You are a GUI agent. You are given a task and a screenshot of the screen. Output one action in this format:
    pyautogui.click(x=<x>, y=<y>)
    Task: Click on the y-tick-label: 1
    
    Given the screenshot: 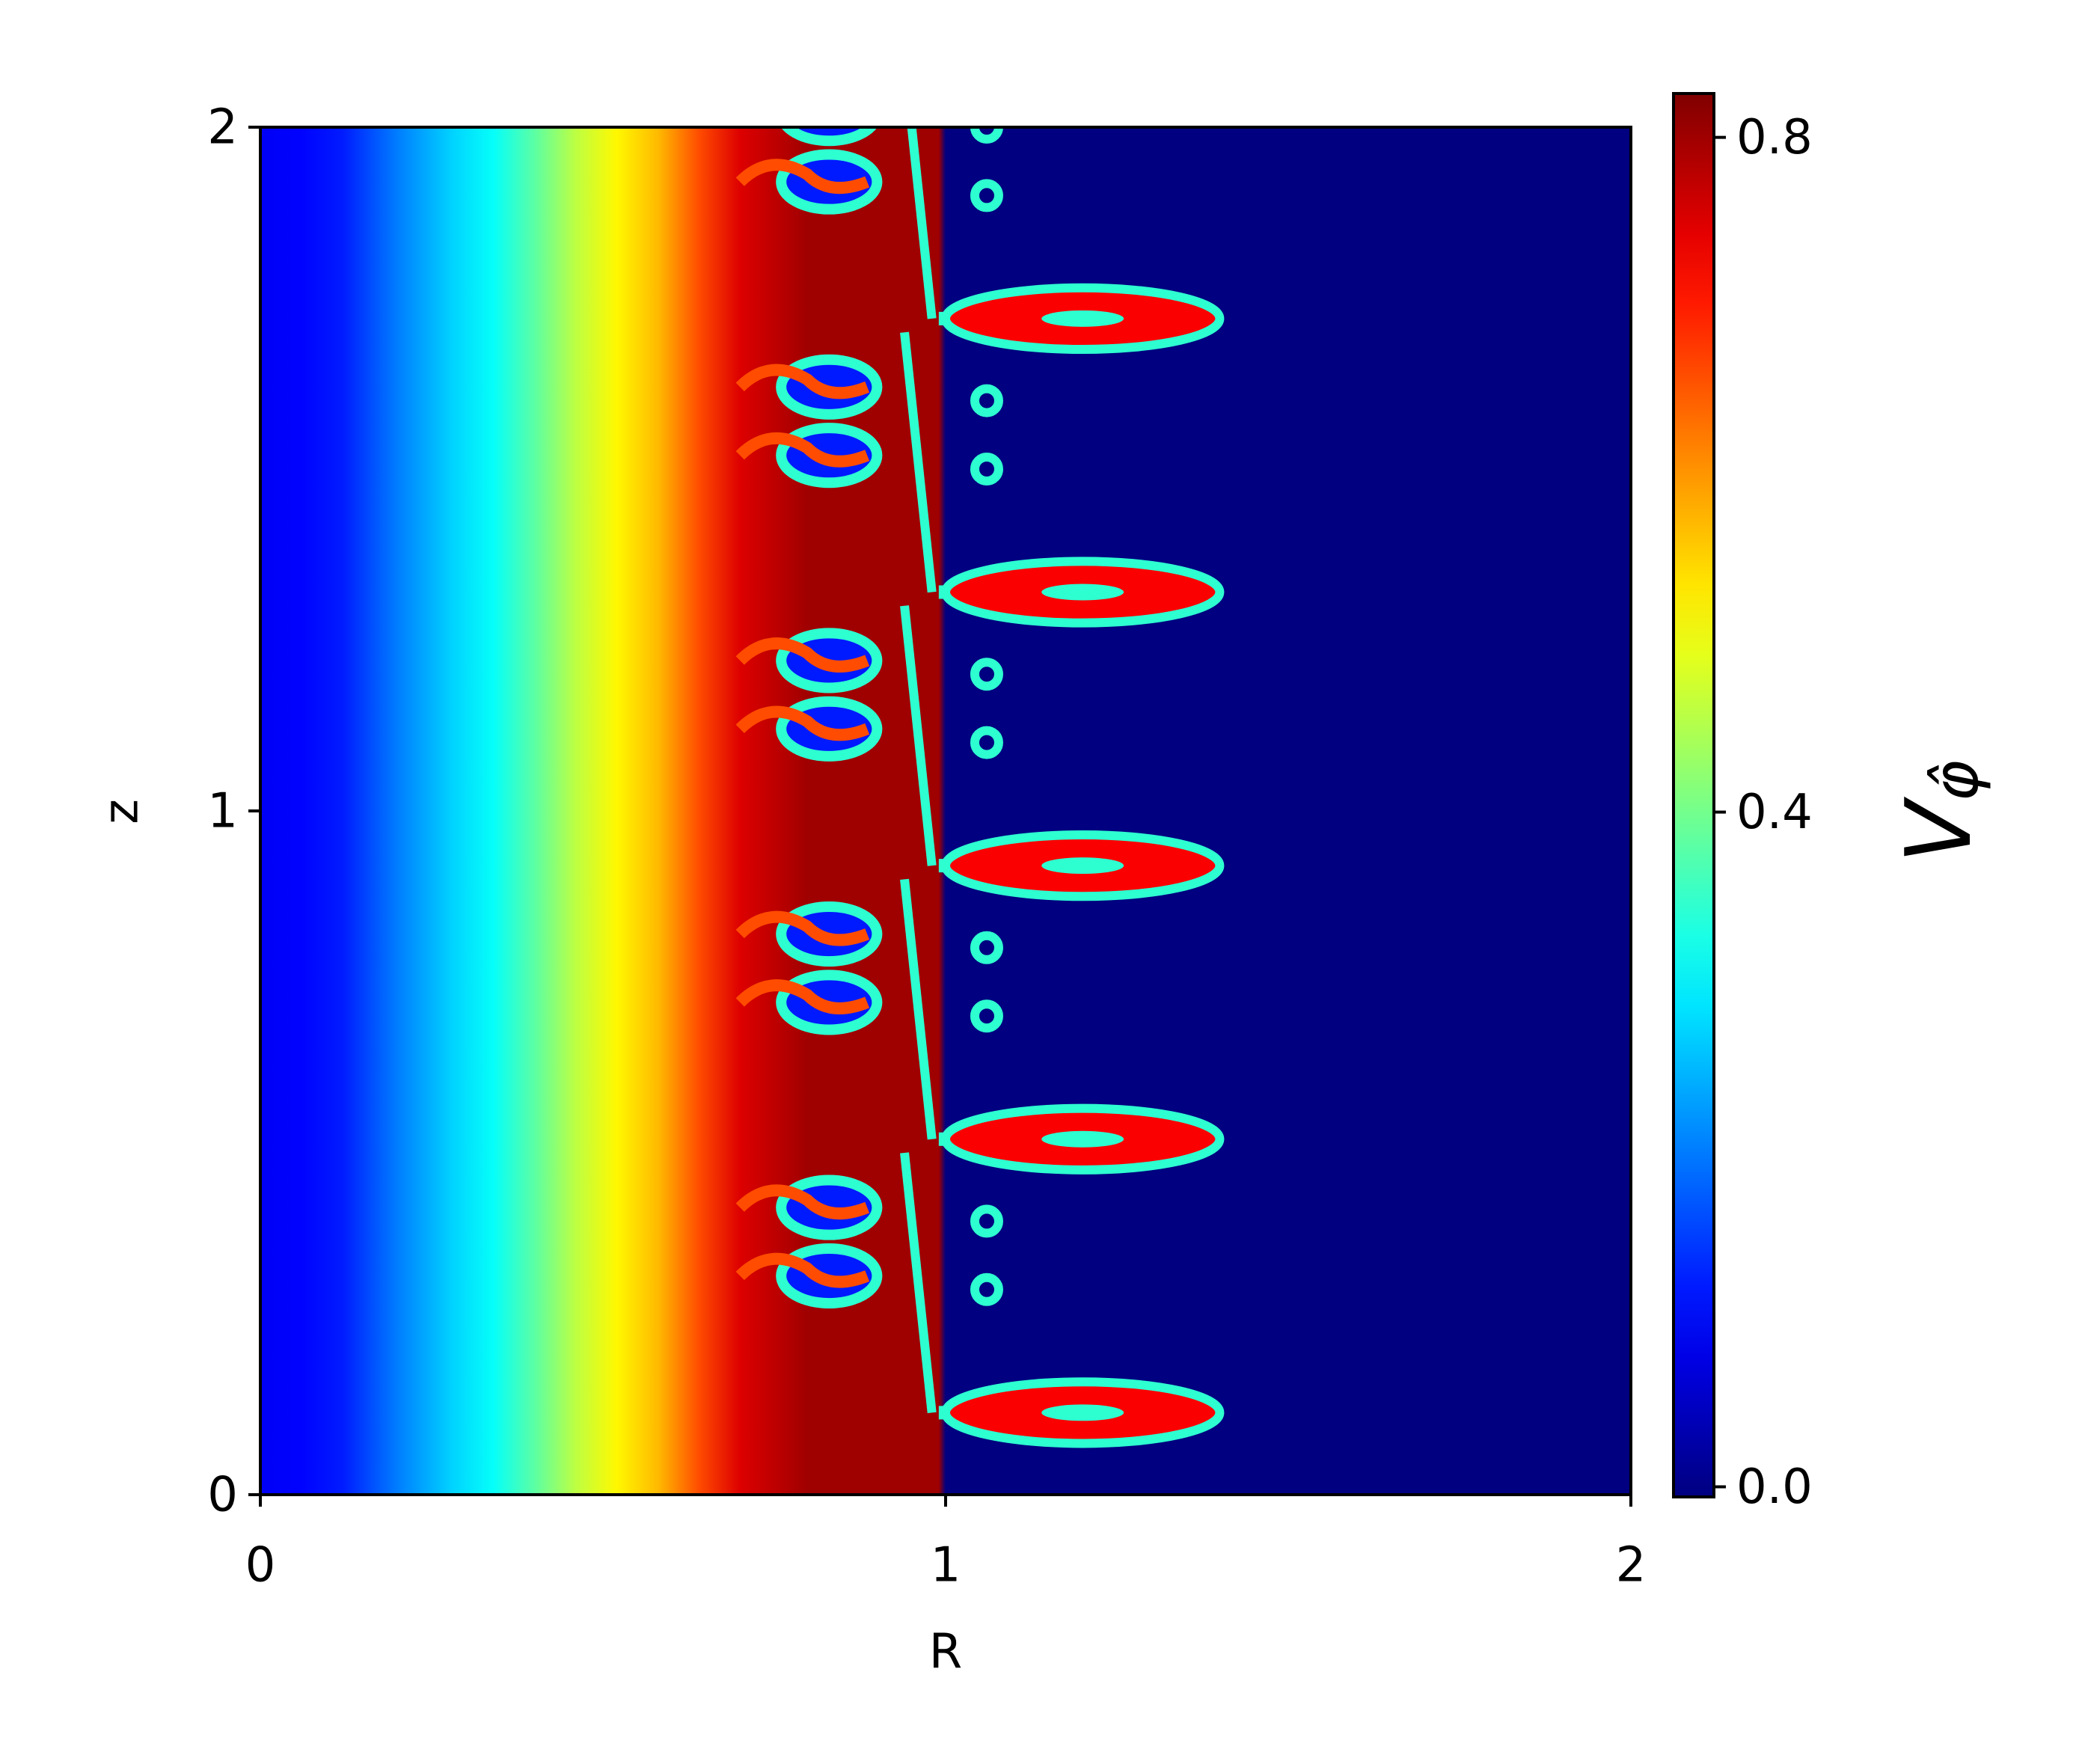 What is the action you would take?
    pyautogui.click(x=222, y=812)
    